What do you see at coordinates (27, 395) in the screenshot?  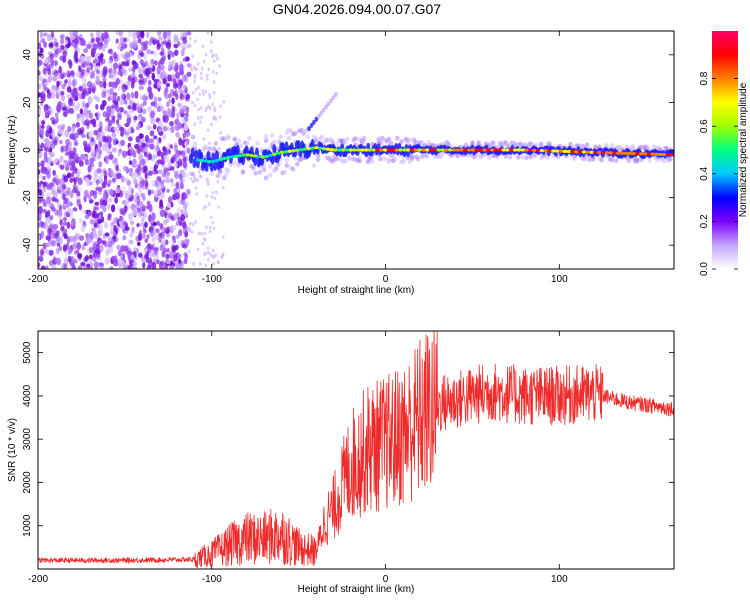 I see `y-tick-label: 4000` at bounding box center [27, 395].